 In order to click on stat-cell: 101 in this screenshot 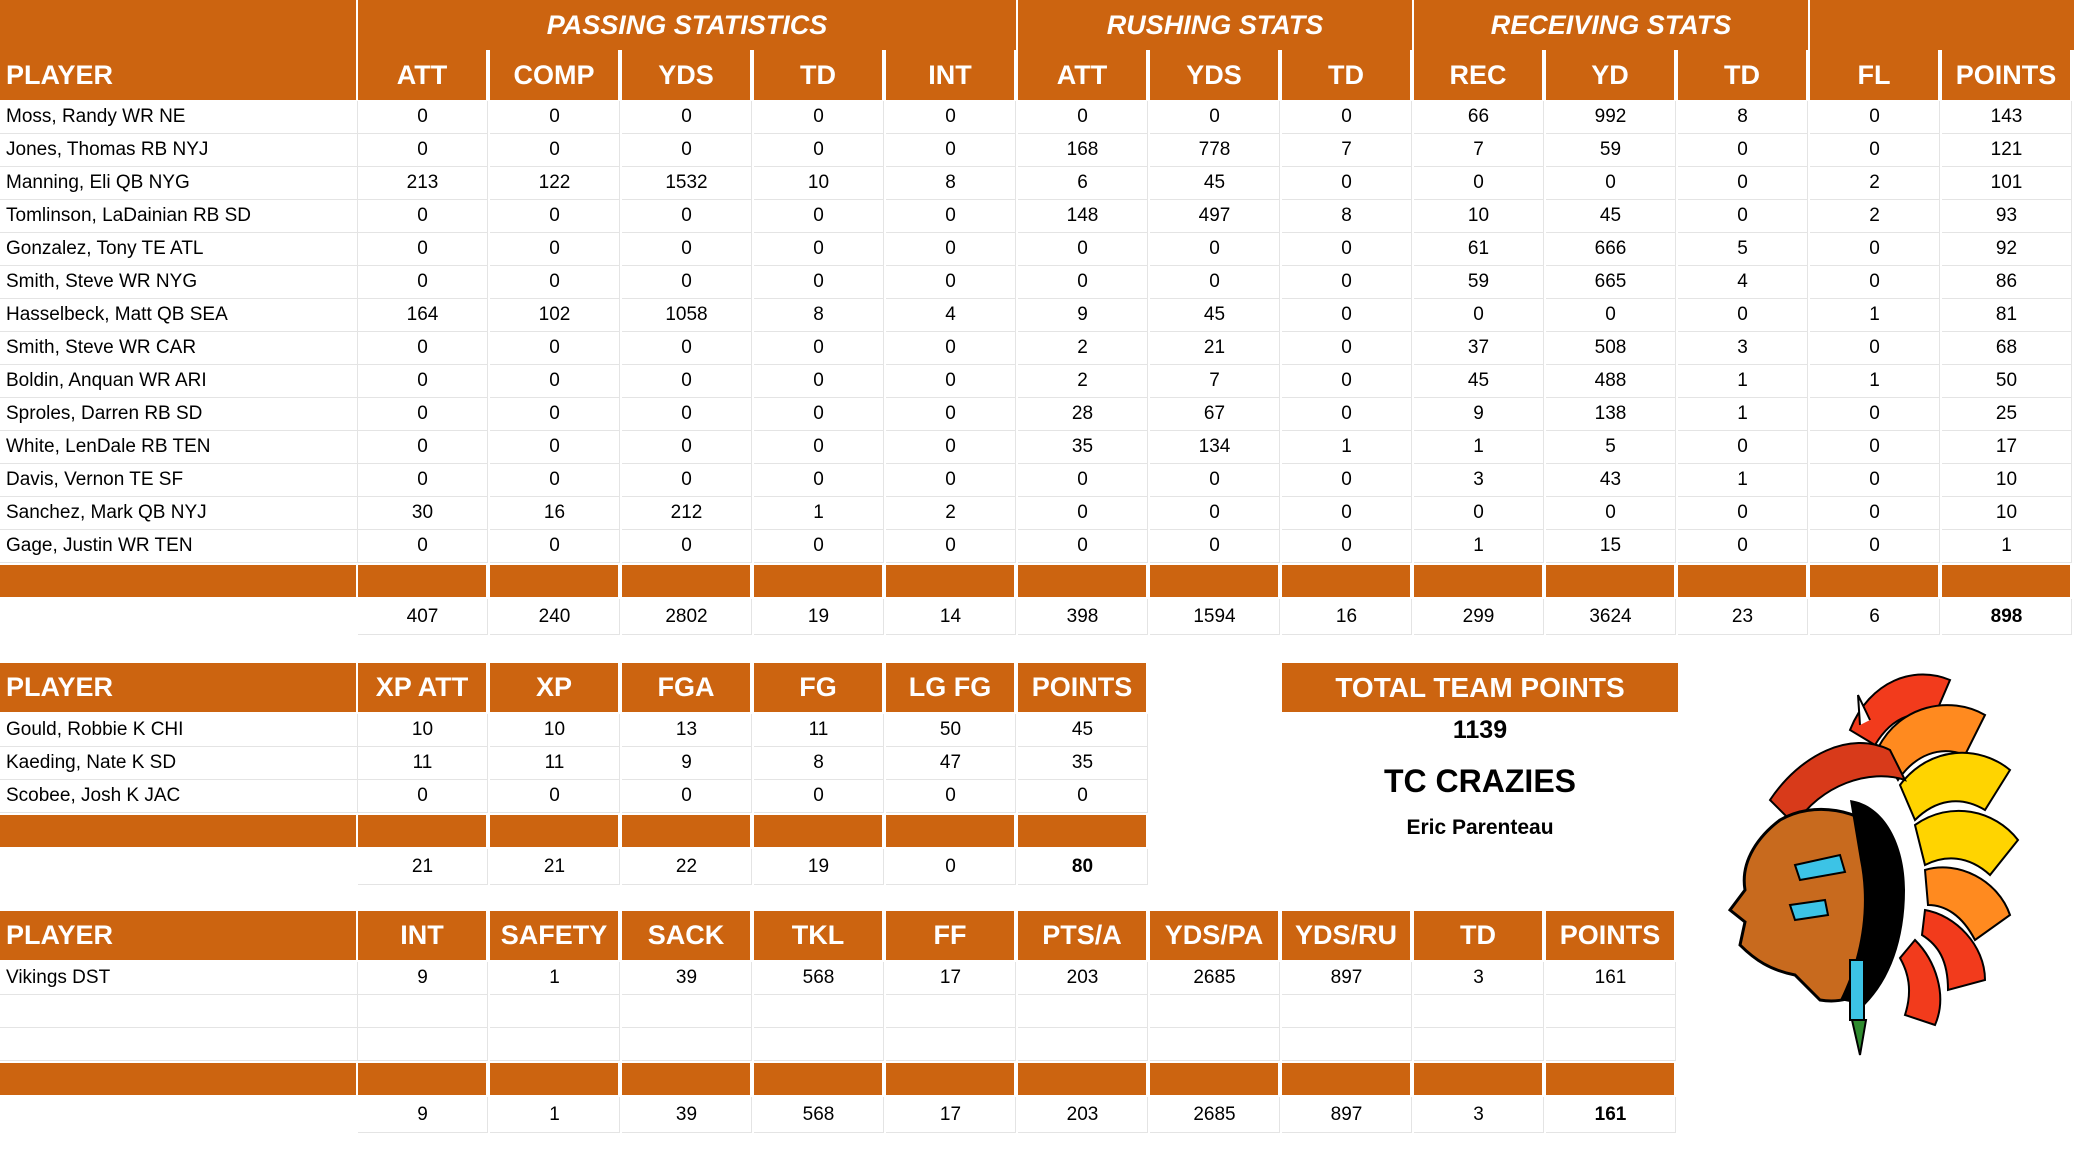, I will do `click(2007, 183)`.